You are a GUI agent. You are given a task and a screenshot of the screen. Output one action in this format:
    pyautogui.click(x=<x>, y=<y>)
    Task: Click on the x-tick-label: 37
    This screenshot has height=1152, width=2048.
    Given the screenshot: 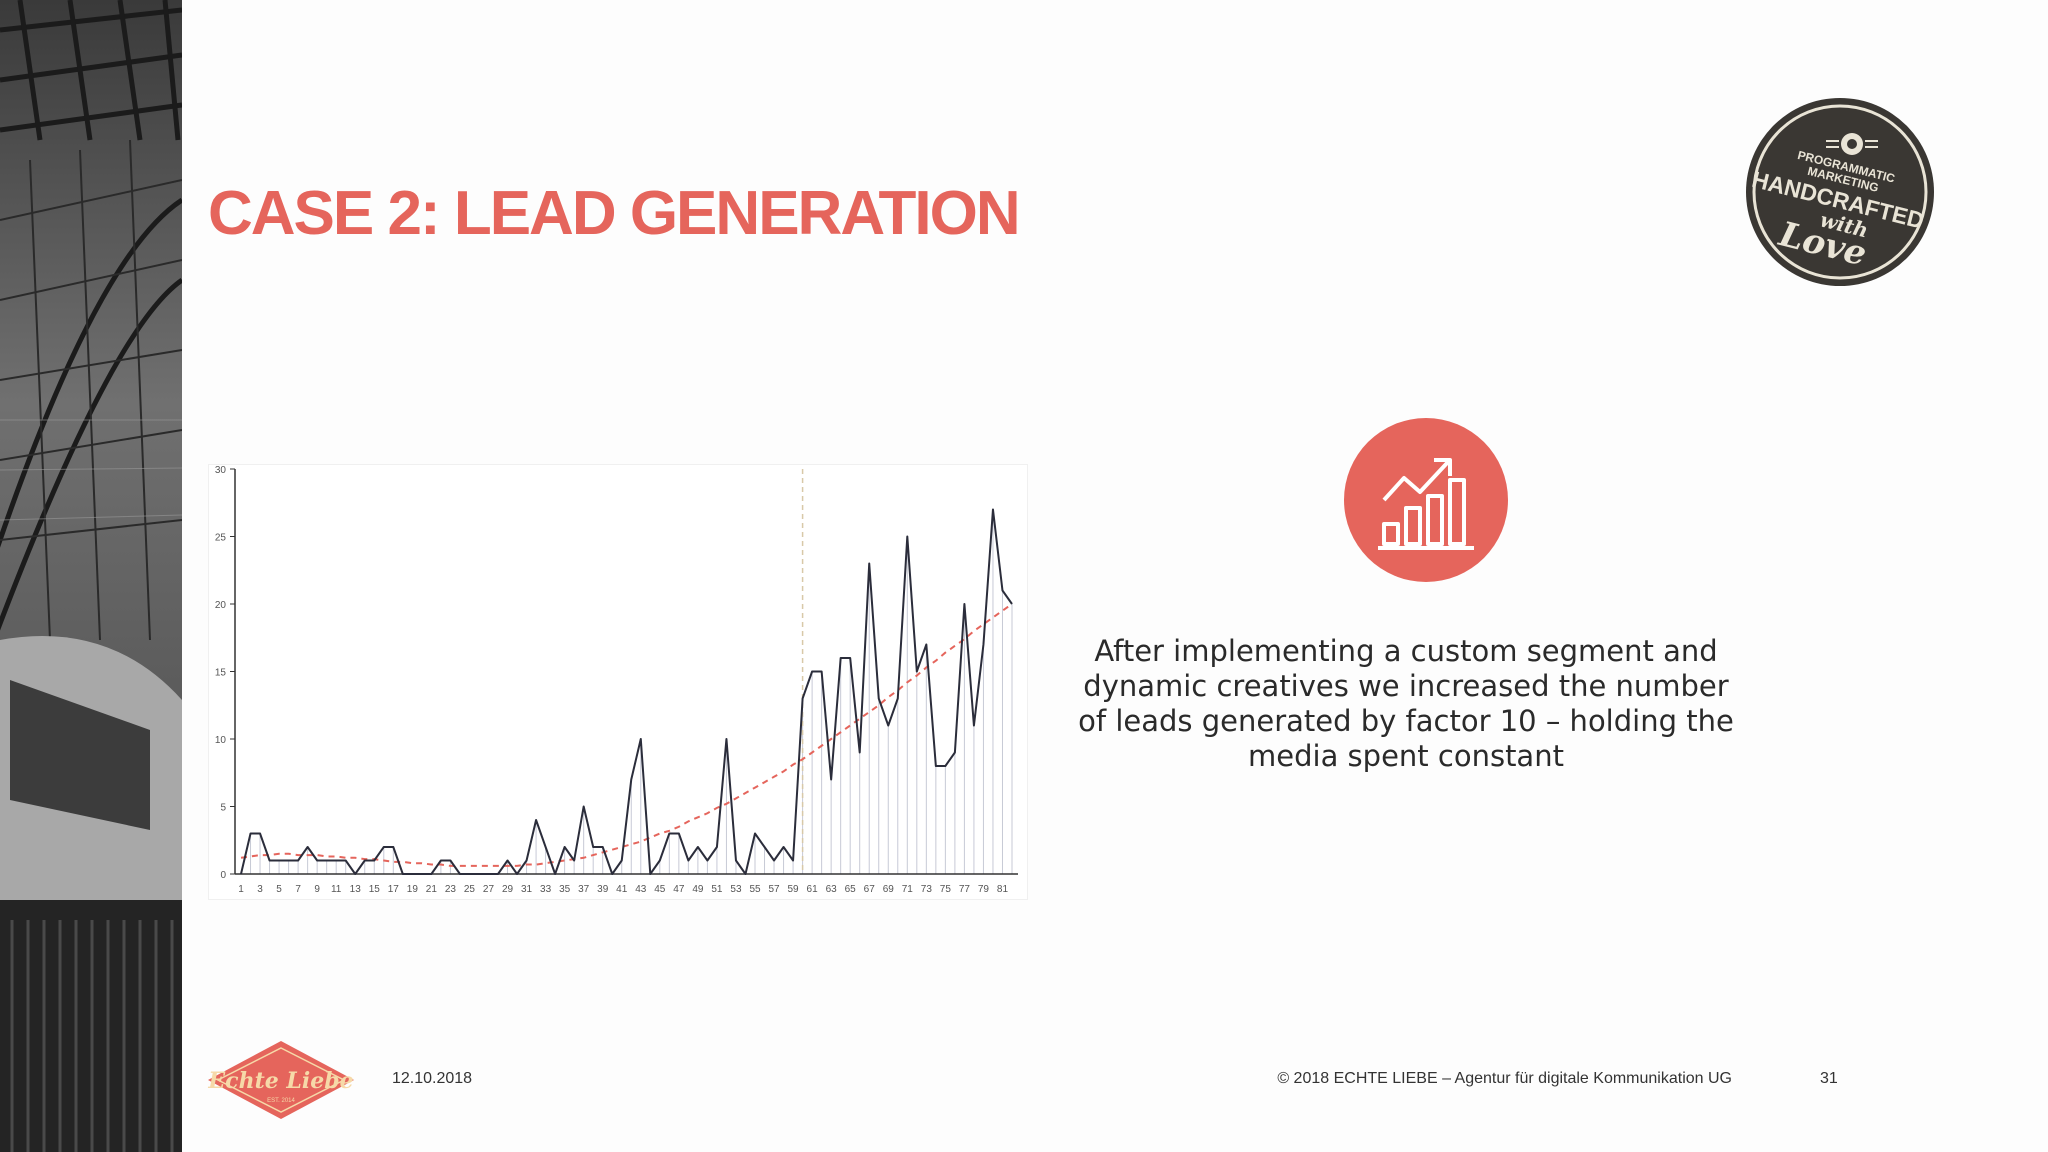 What is the action you would take?
    pyautogui.click(x=584, y=889)
    